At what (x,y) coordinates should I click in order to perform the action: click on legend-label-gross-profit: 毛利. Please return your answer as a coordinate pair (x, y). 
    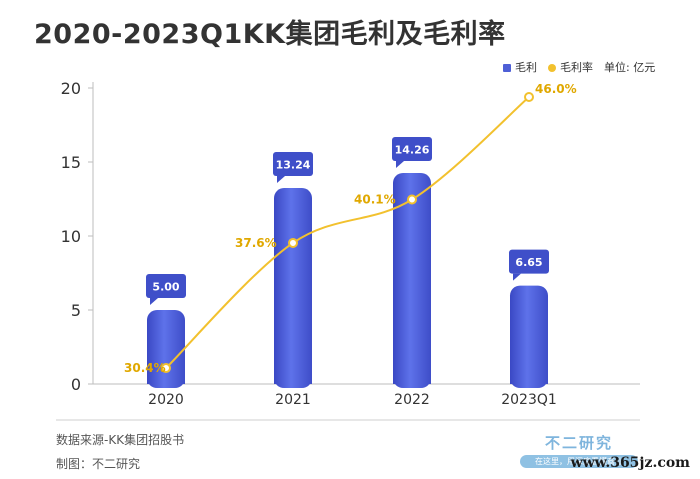
    Looking at the image, I should click on (526, 67).